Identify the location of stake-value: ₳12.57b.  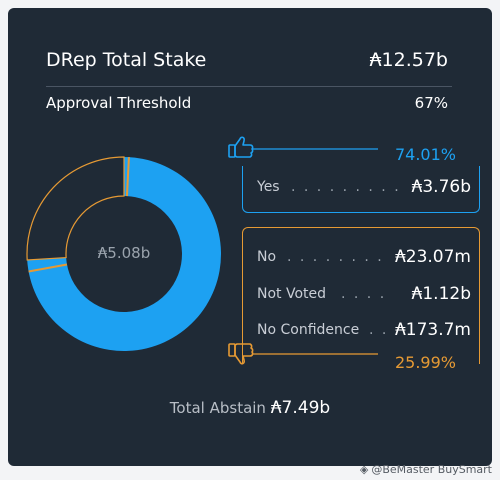
(408, 60).